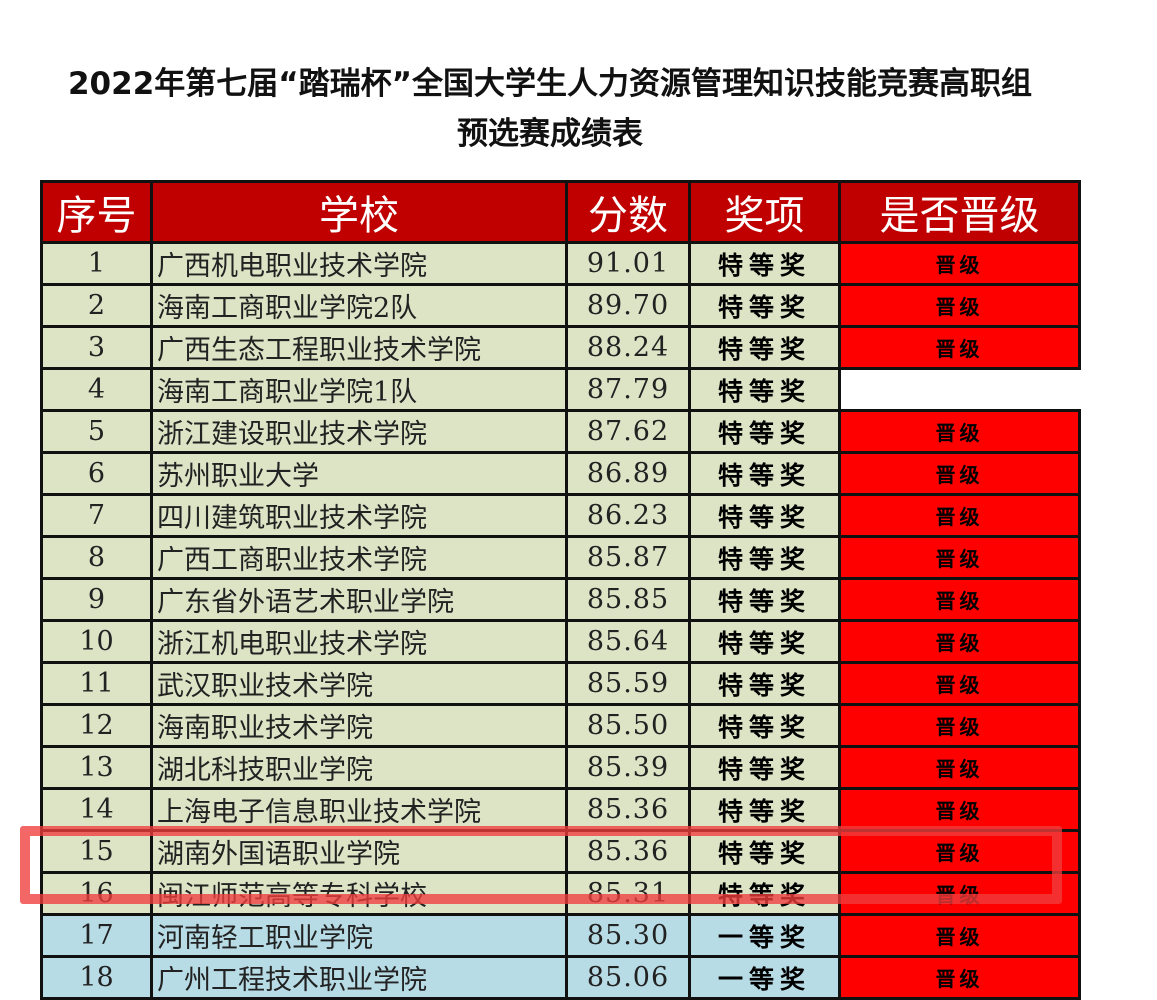  What do you see at coordinates (96, 212) in the screenshot?
I see `header-no: 序号` at bounding box center [96, 212].